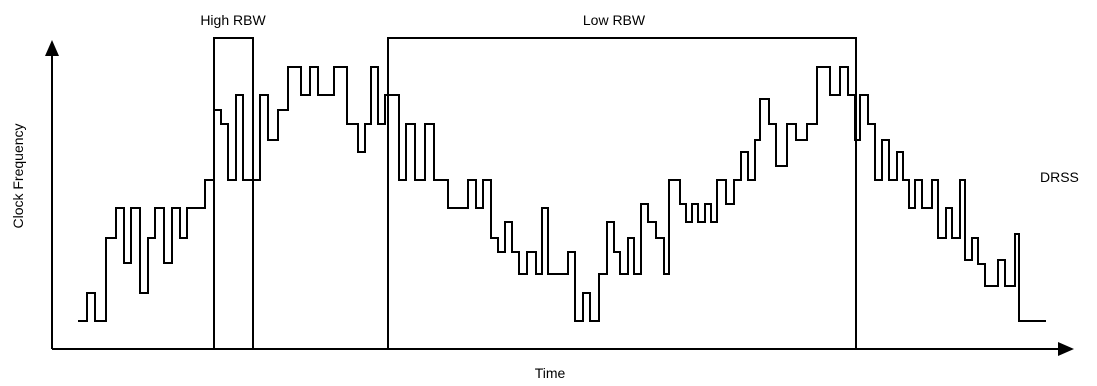  I want to click on x-axis-title: Time, so click(550, 373).